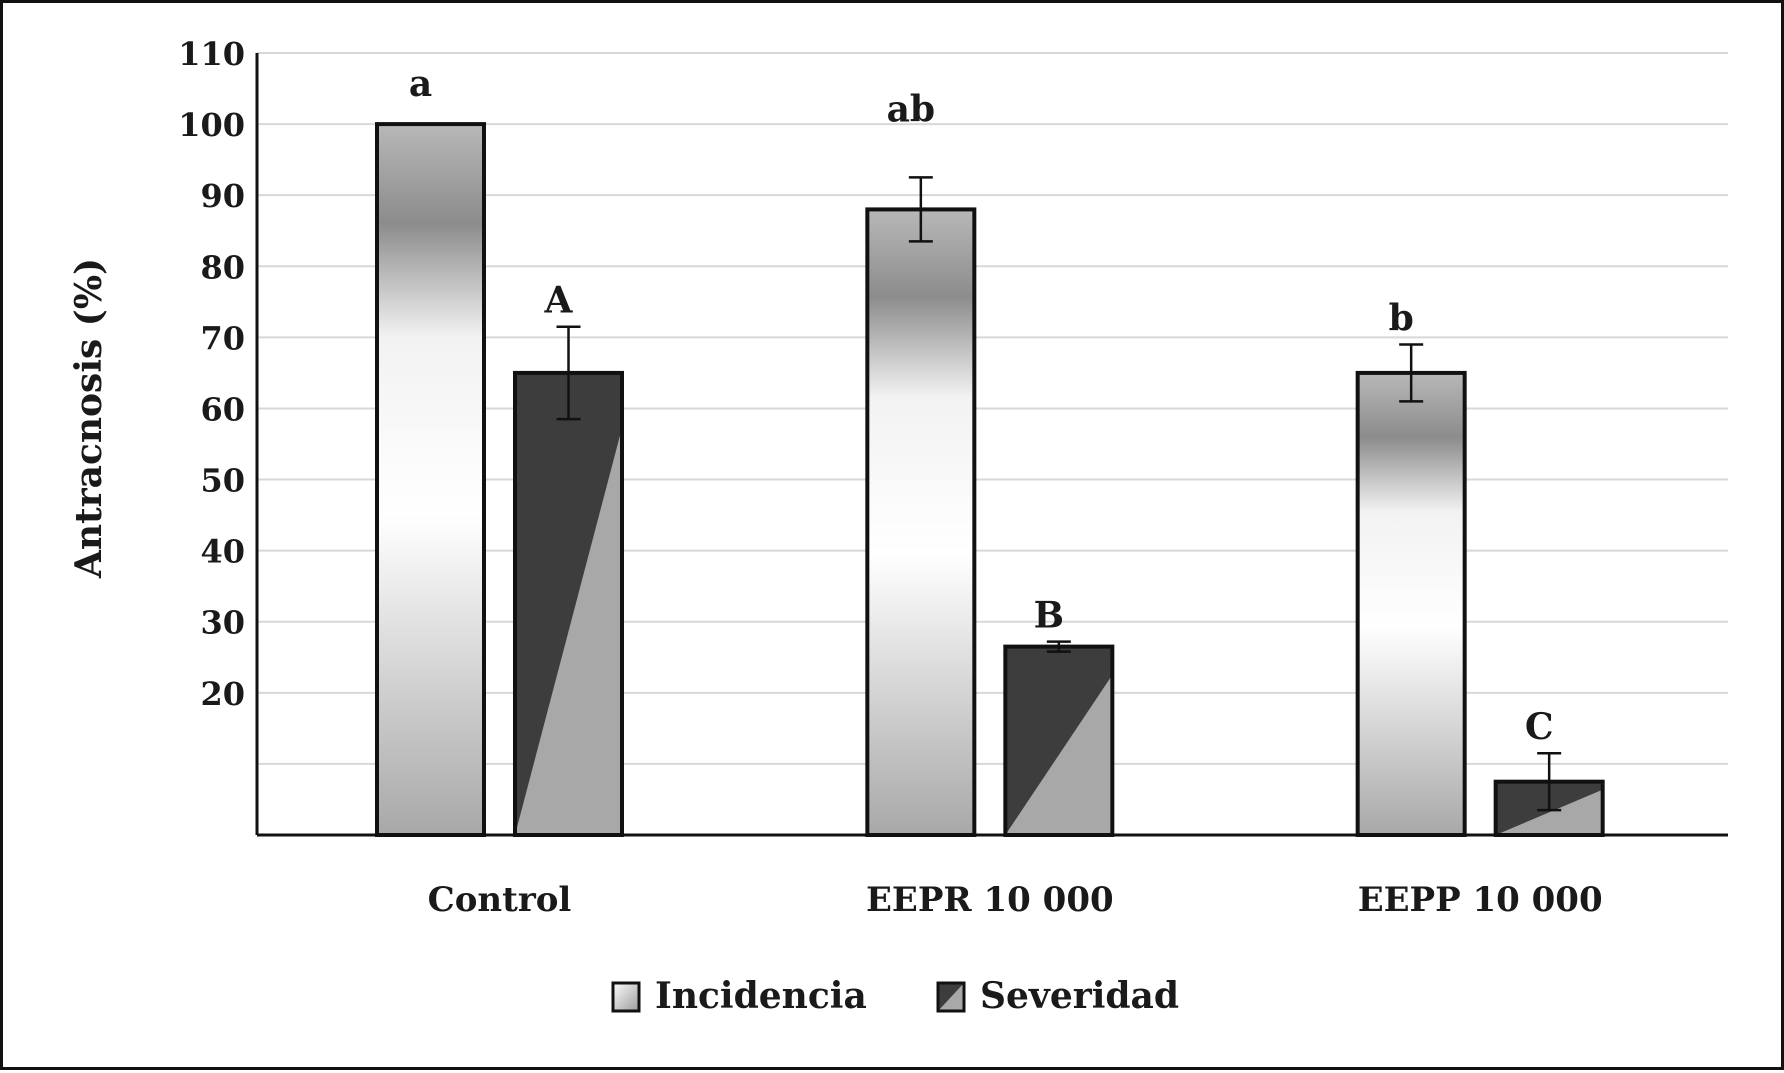 This screenshot has width=1784, height=1073. I want to click on y-tick-label: 30, so click(222, 623).